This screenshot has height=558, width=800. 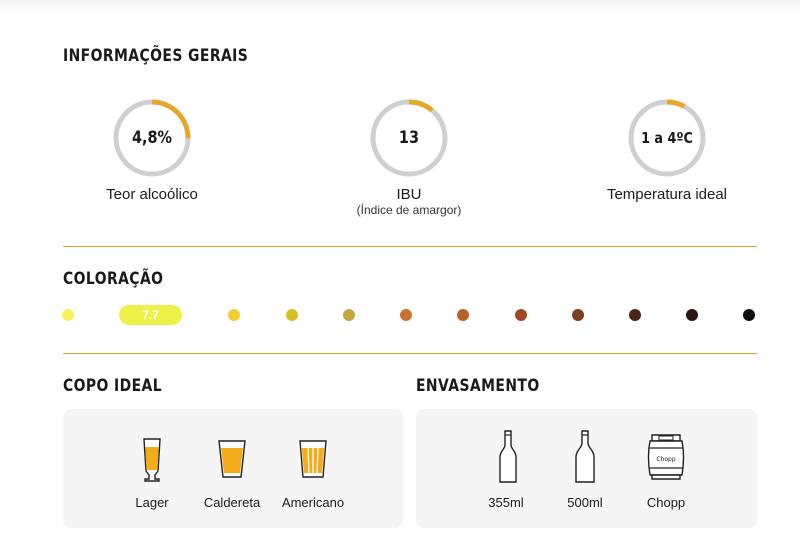 I want to click on ibu-gauge-ring, so click(x=409, y=138).